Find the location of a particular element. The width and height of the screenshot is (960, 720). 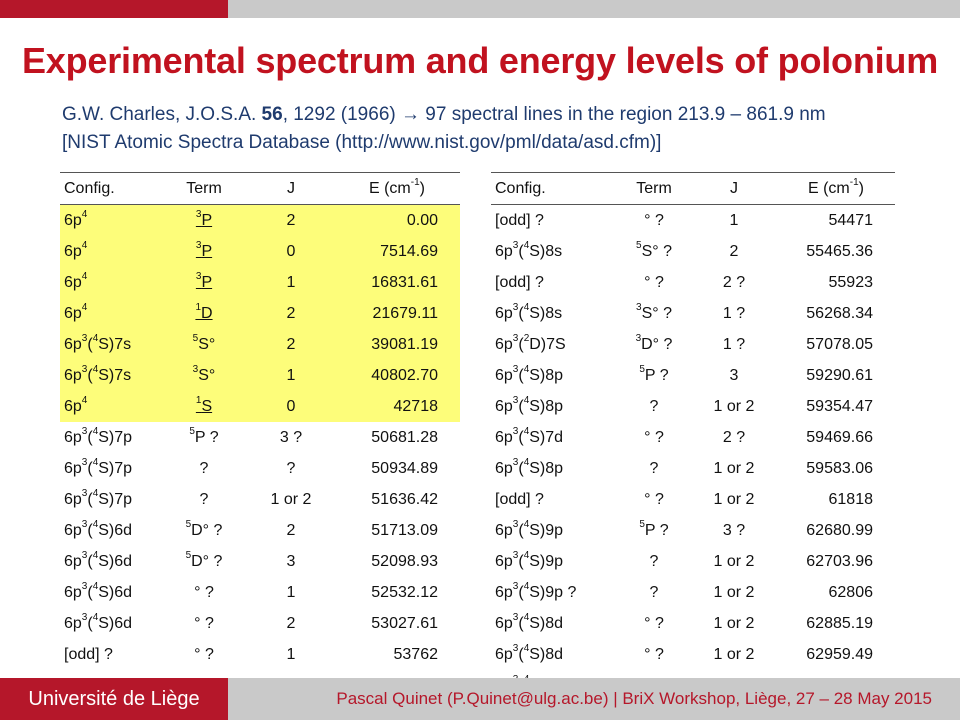

cell-energy: 40802.70 is located at coordinates (397, 375).